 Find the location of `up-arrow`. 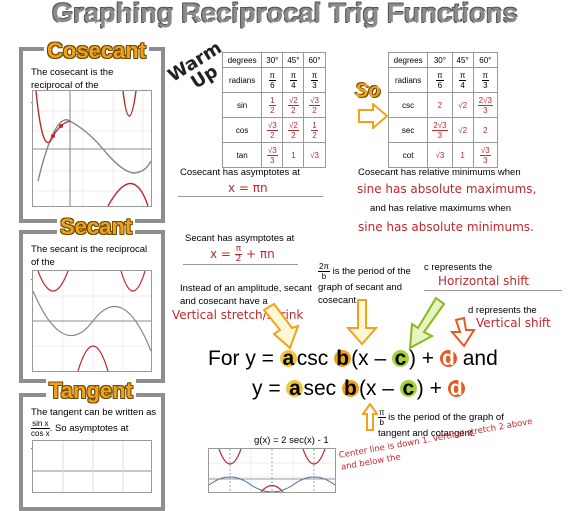

up-arrow is located at coordinates (370, 417).